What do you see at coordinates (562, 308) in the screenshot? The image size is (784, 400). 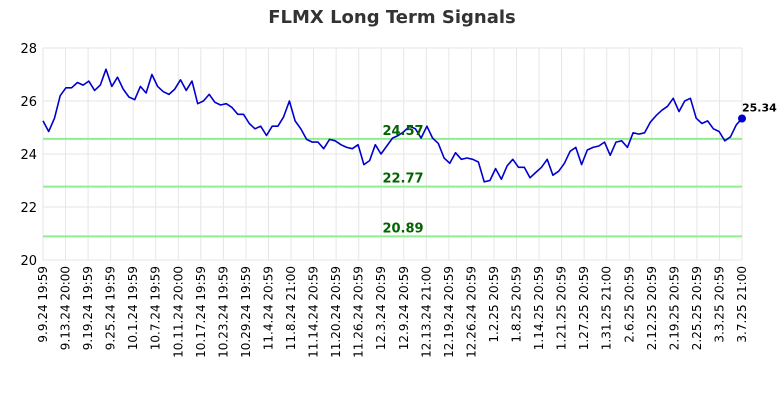 I see `x-tick-label: 1.21.25 20:59` at bounding box center [562, 308].